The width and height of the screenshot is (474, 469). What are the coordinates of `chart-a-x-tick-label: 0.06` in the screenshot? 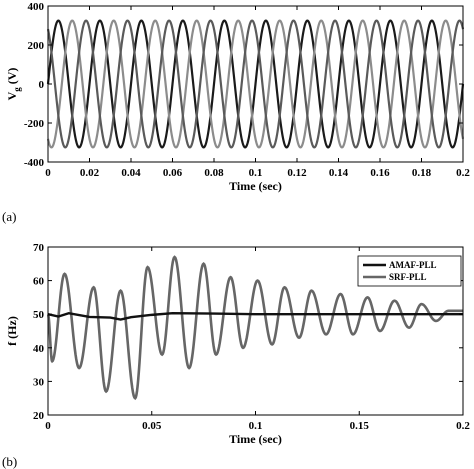 It's located at (173, 173).